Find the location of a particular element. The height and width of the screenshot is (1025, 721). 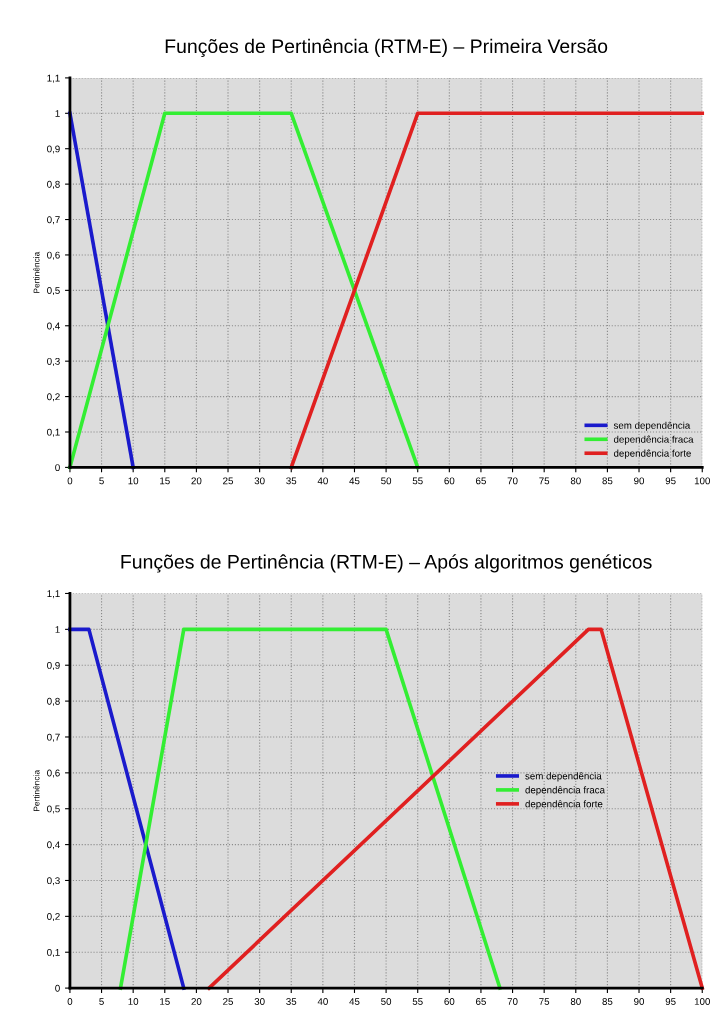

chart-title: Funções de Pertinência (RTM-E) – Após algoritmos genéticos is located at coordinates (386, 563).